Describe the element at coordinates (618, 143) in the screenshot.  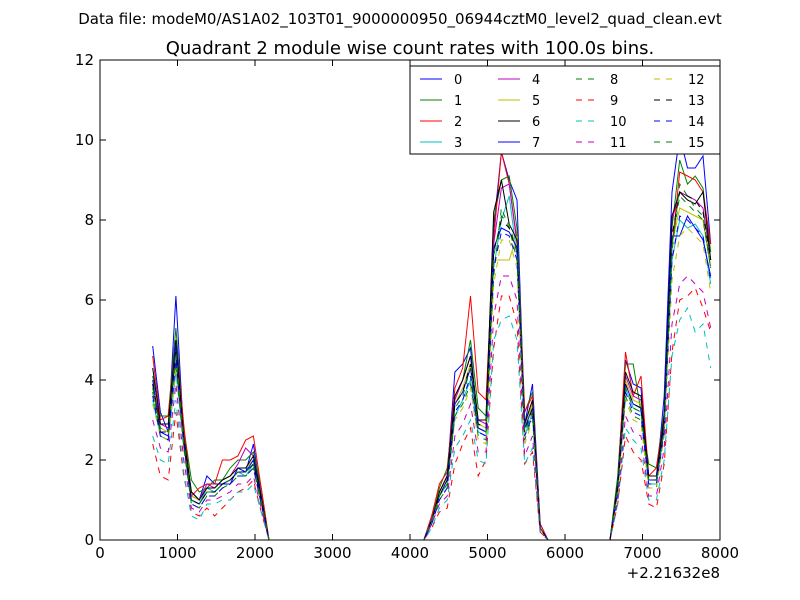
I see `legend-label: 11` at that location.